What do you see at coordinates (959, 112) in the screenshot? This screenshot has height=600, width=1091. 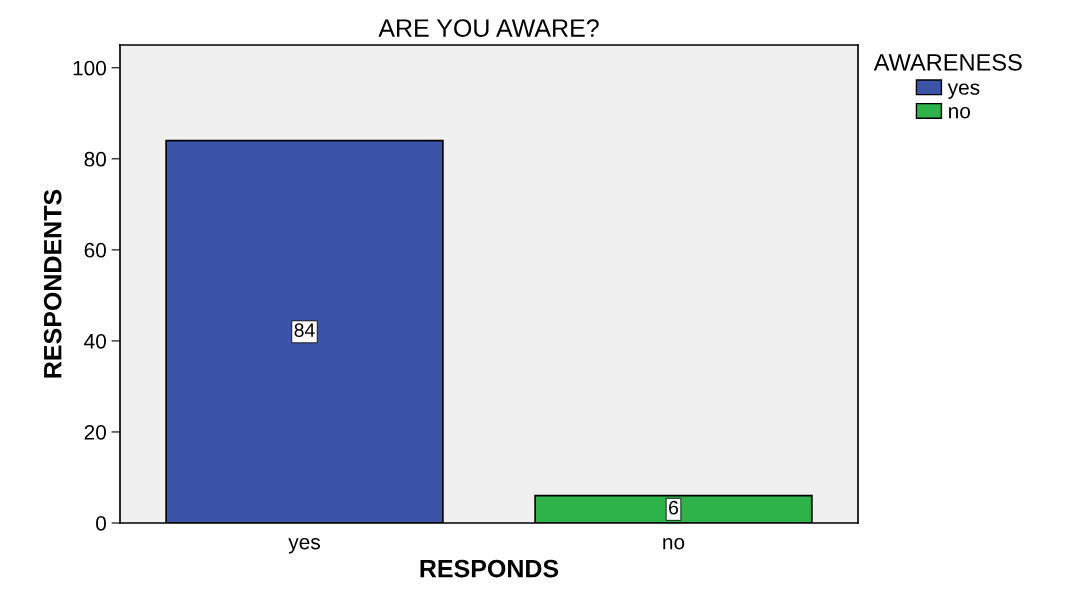 I see `legend-label: no` at bounding box center [959, 112].